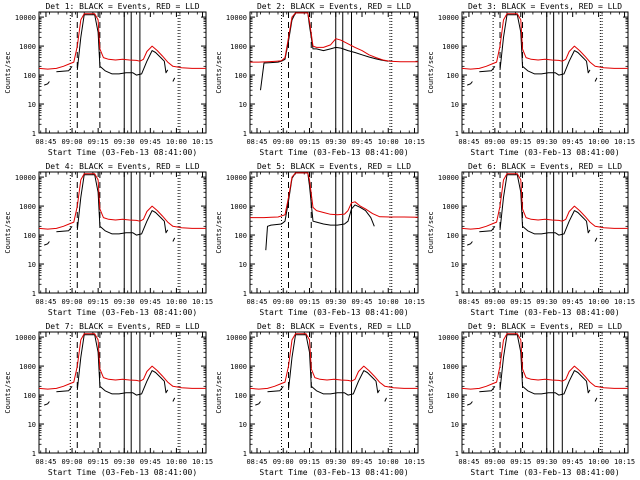 This screenshot has width=640, height=480. What do you see at coordinates (334, 166) in the screenshot?
I see `panel-title: Det 5: BLACK = Events, RED = LLD` at bounding box center [334, 166].